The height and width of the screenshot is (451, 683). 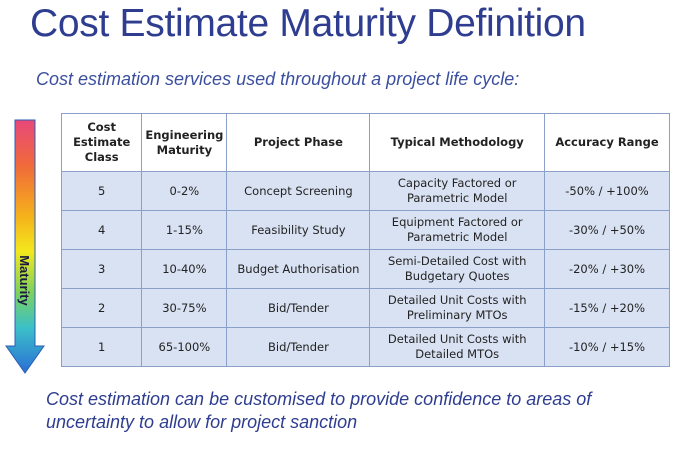 I want to click on cell-maturity: 10-40%, so click(x=184, y=269).